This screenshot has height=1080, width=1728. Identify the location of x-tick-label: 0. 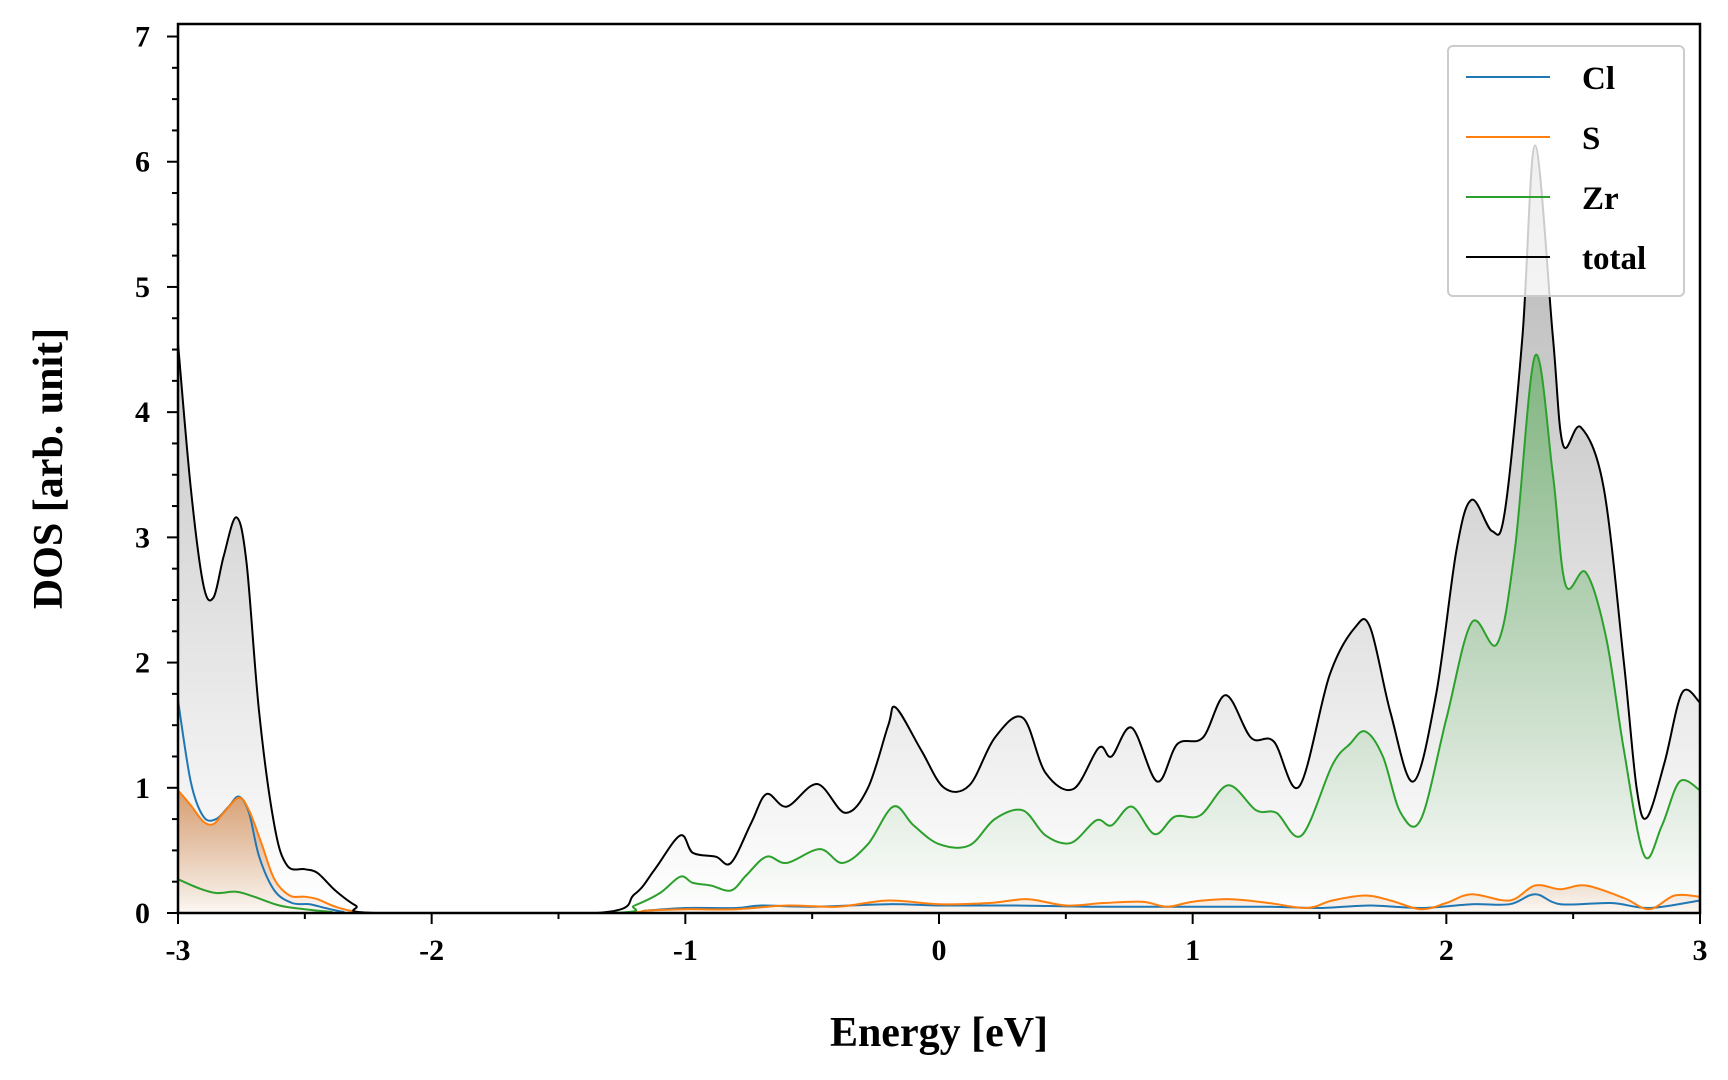
(939, 950).